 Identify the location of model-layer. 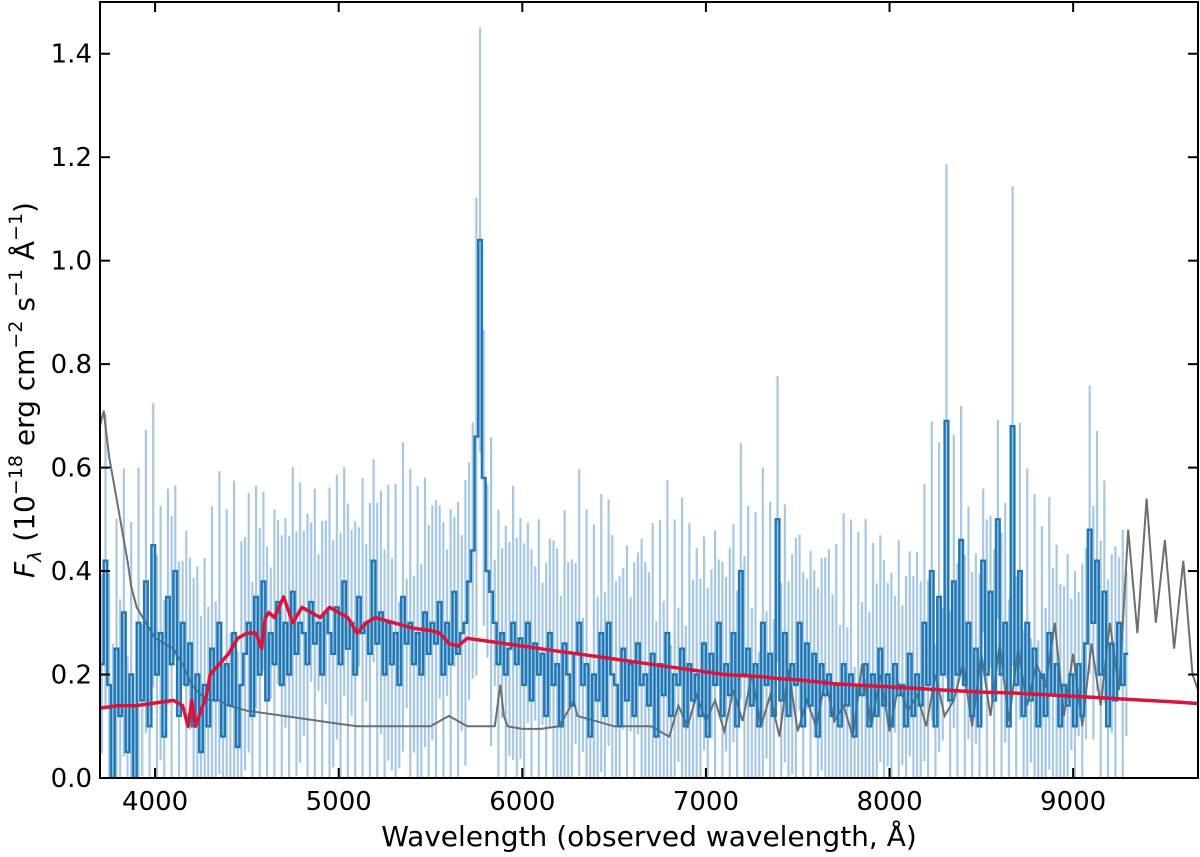
(649, 662).